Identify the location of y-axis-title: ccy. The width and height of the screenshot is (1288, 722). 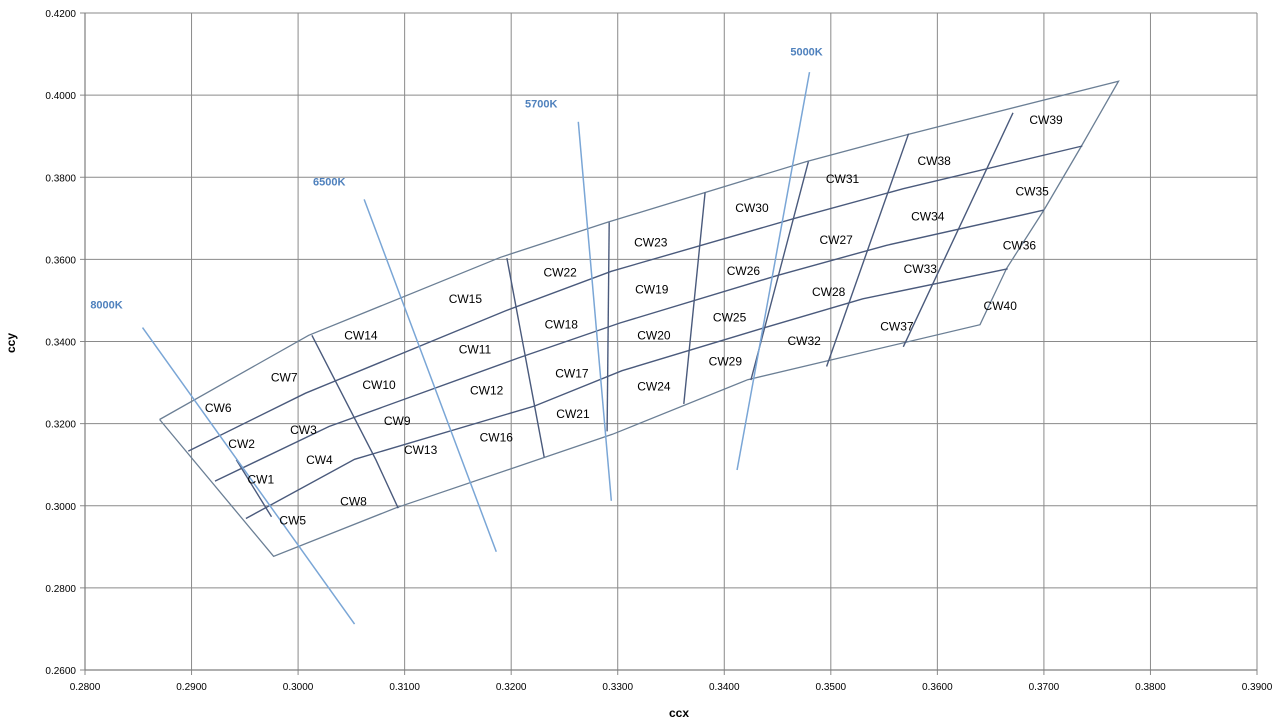
(11, 343).